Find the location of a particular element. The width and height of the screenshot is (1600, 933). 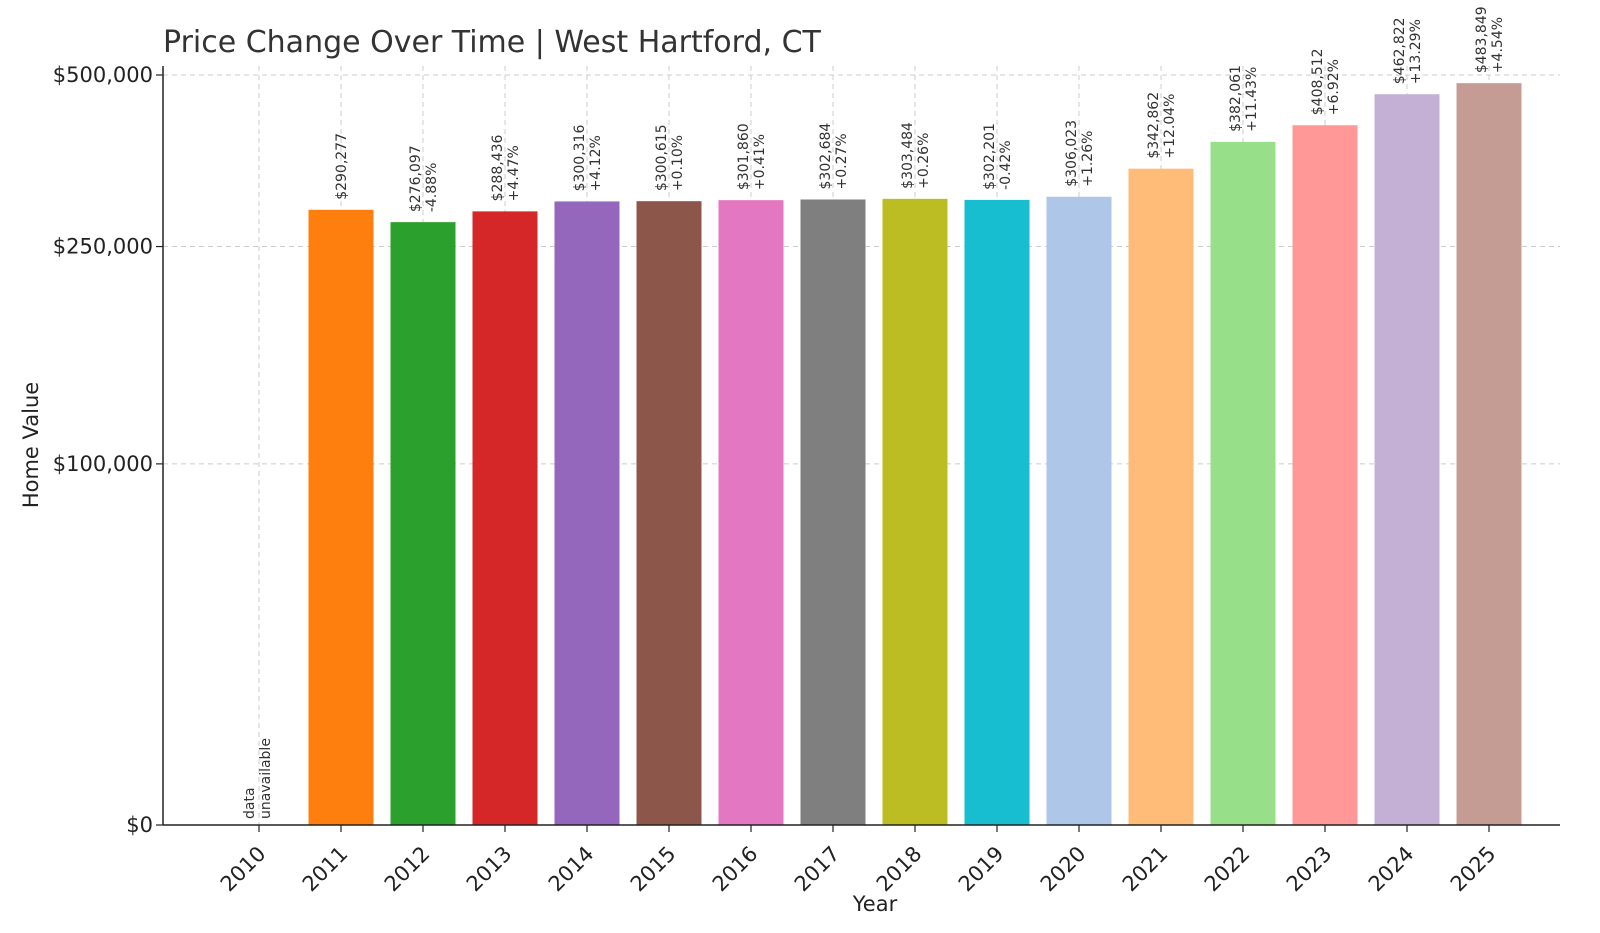

x-tick-label: 2011 is located at coordinates (325, 869).